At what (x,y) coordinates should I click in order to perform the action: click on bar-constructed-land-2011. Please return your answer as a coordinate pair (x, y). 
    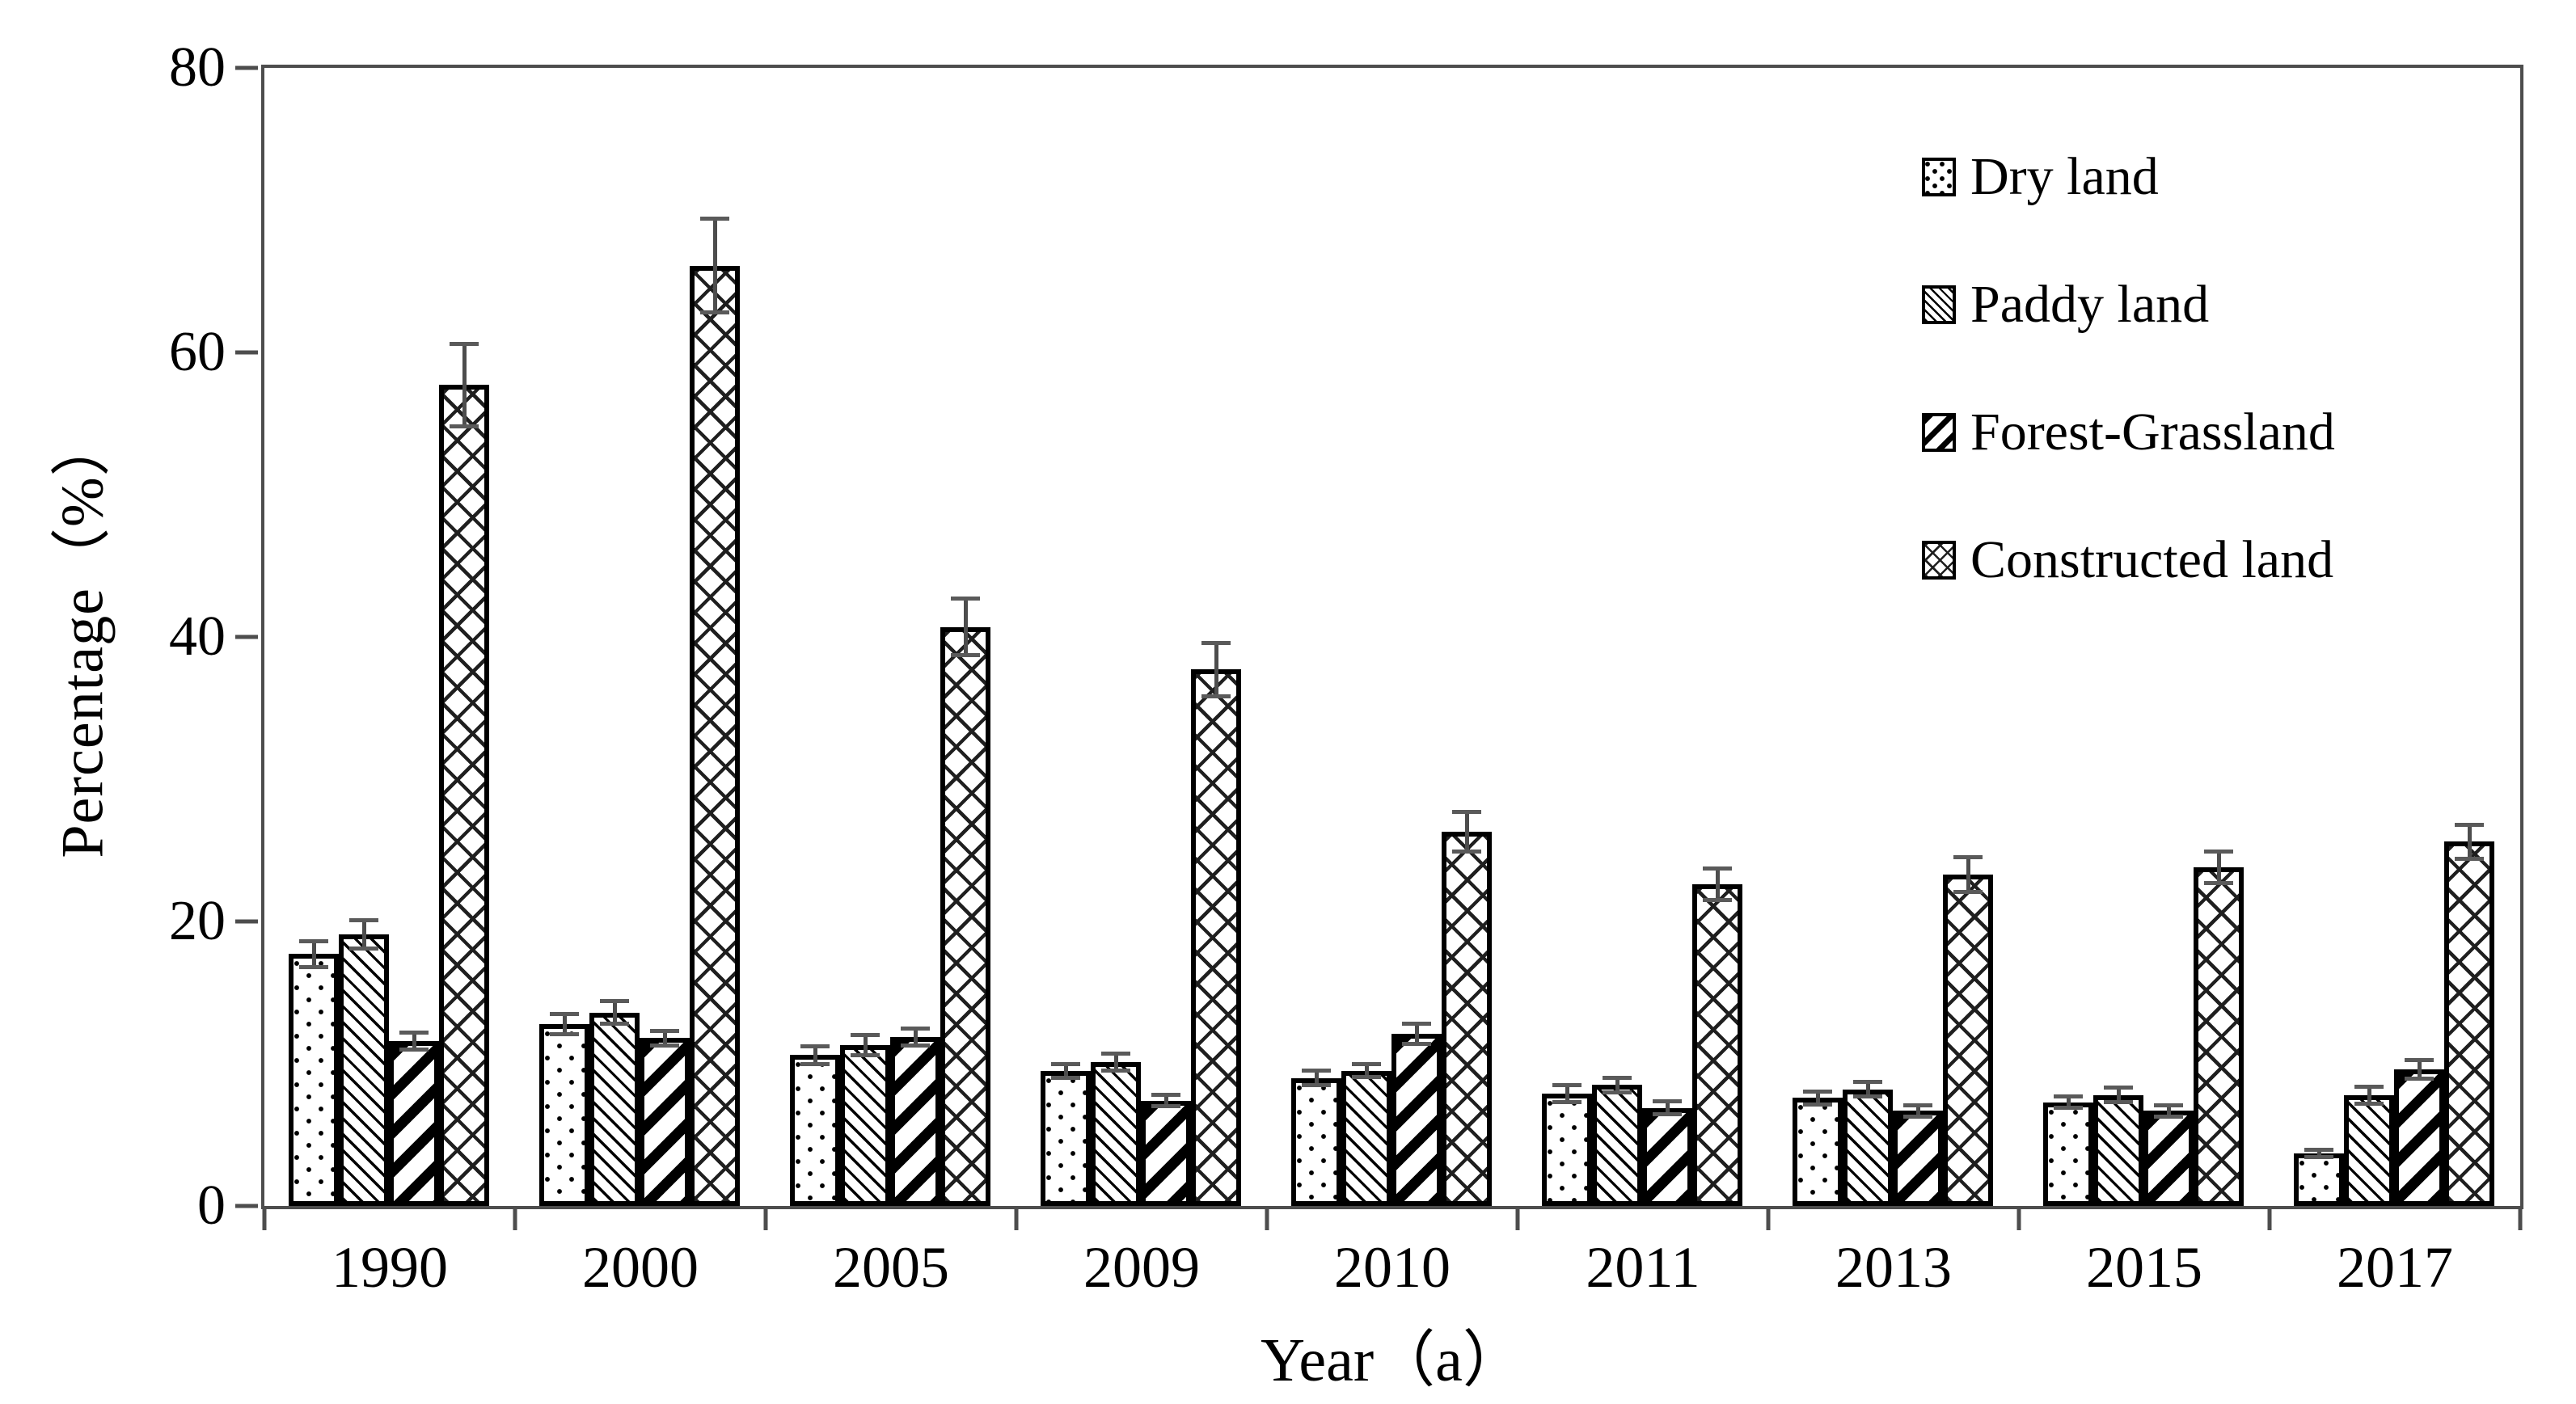
    Looking at the image, I should click on (1717, 1045).